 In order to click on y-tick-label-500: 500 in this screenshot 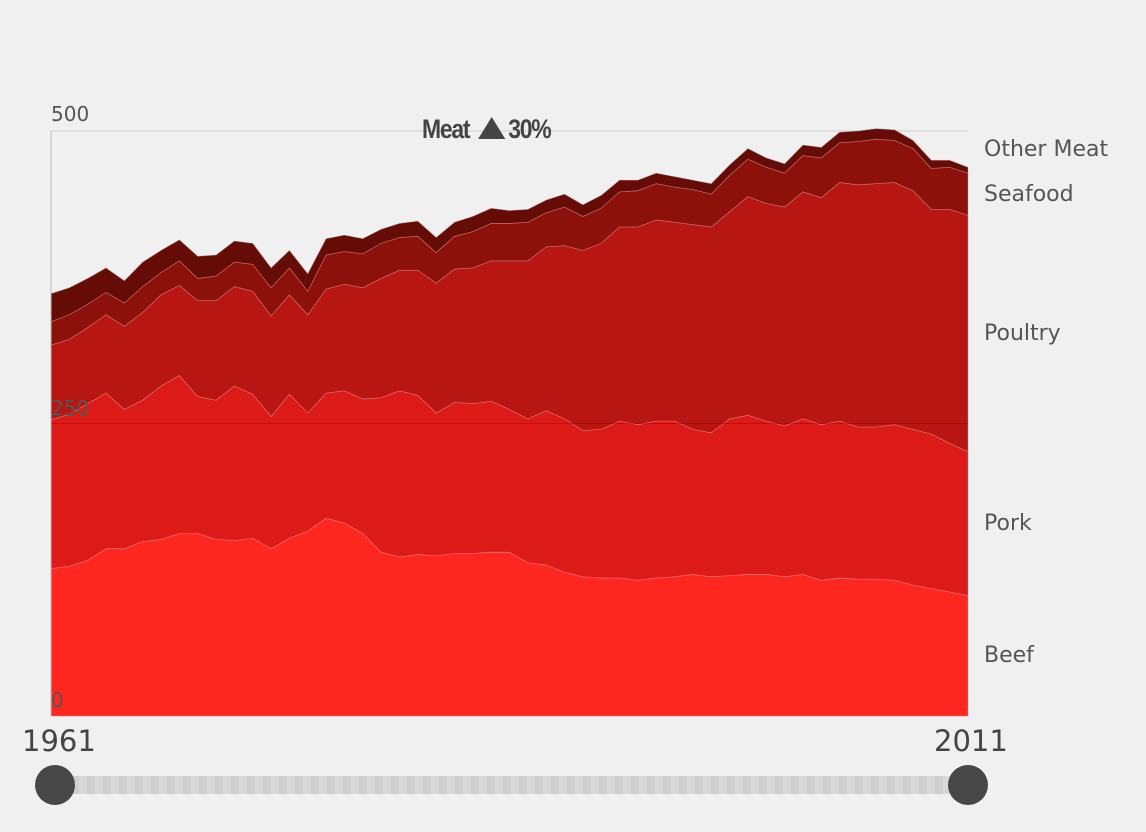, I will do `click(70, 114)`.